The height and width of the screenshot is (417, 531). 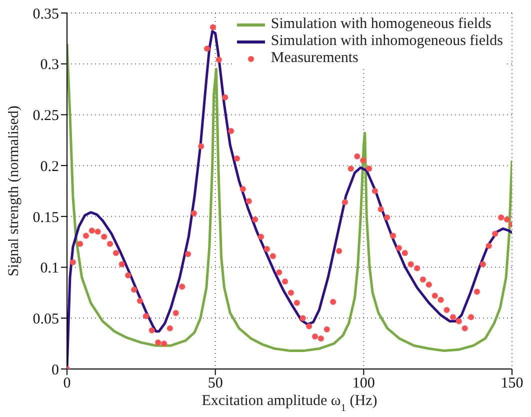 What do you see at coordinates (386, 41) in the screenshot?
I see `legend-label: Simulation with inhomogeneous fields` at bounding box center [386, 41].